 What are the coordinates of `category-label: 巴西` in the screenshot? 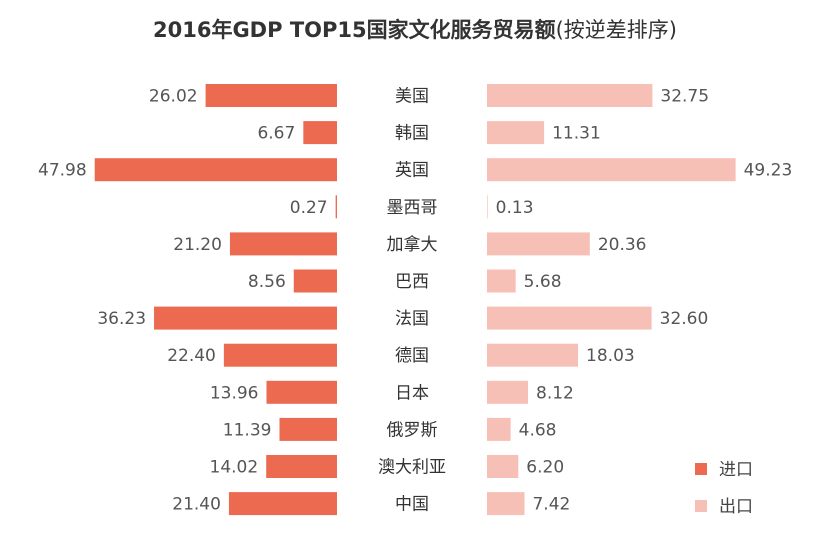 It's located at (412, 282).